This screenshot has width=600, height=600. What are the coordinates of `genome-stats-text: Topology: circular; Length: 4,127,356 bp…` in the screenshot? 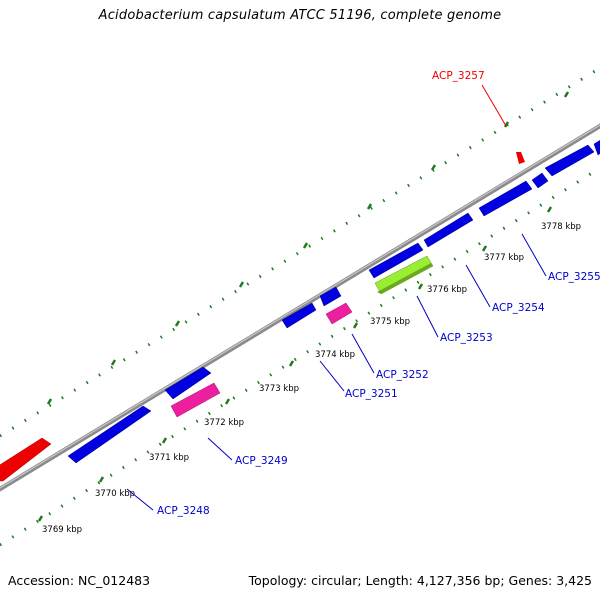 It's located at (420, 580).